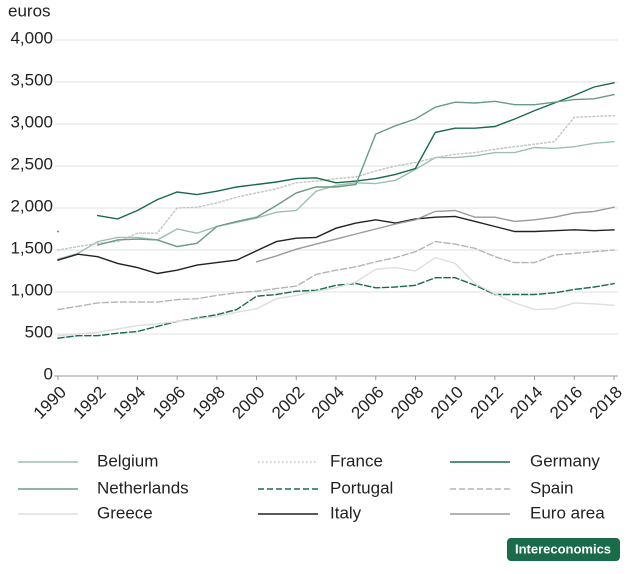 The height and width of the screenshot is (574, 630). I want to click on legend-item: Netherlands, so click(103, 487).